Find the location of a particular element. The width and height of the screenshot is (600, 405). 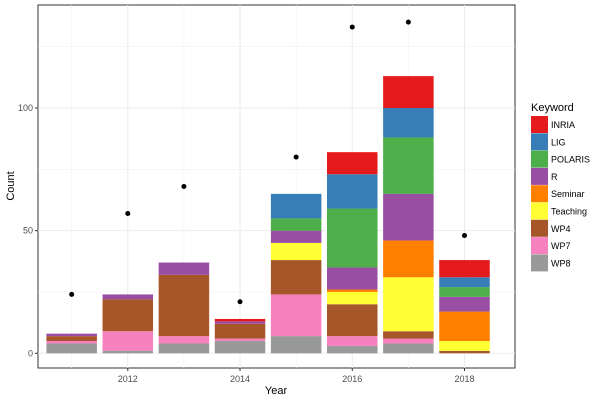

bar-segment-seminar-2016 is located at coordinates (352, 290).